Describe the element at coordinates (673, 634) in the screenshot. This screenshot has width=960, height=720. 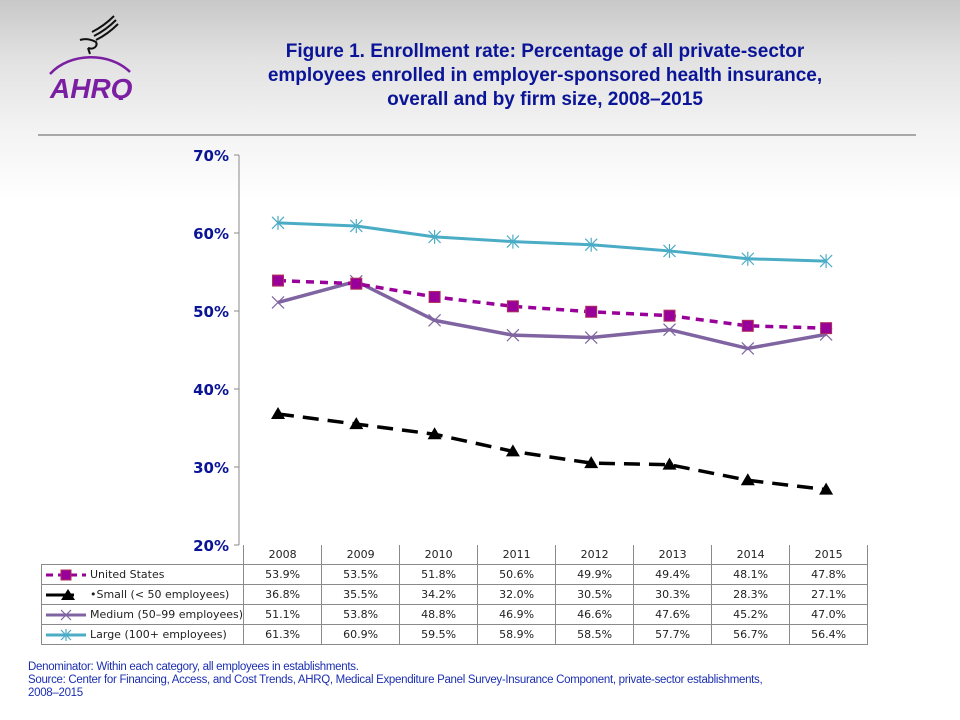
I see `table-cell-value: 57.7%` at that location.